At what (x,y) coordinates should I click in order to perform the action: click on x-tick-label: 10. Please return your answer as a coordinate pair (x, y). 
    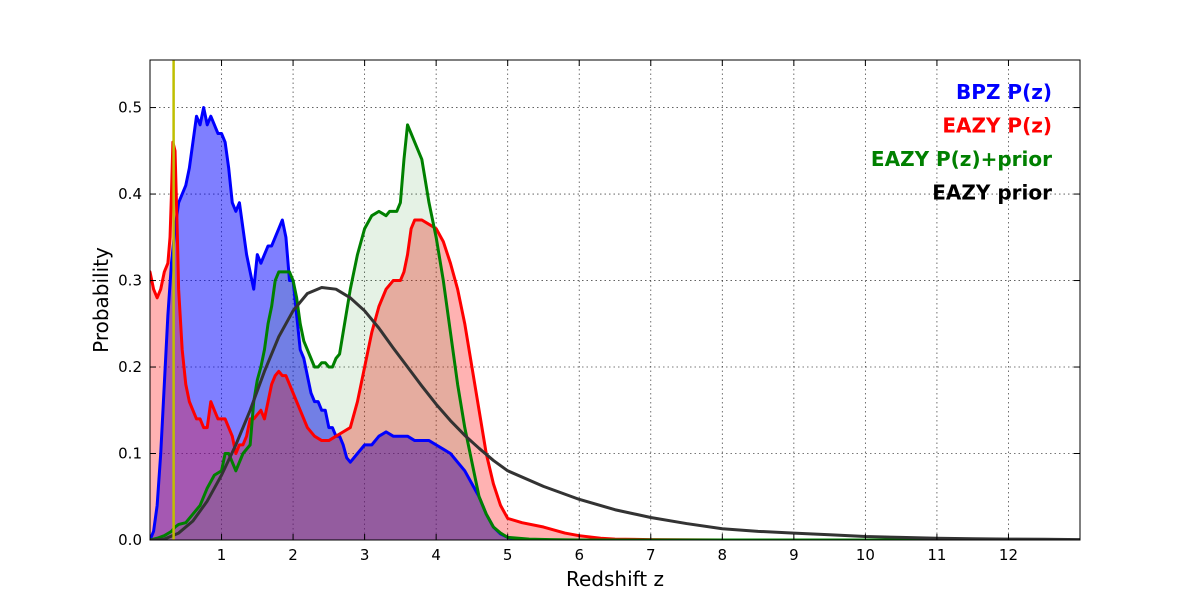
    Looking at the image, I should click on (865, 555).